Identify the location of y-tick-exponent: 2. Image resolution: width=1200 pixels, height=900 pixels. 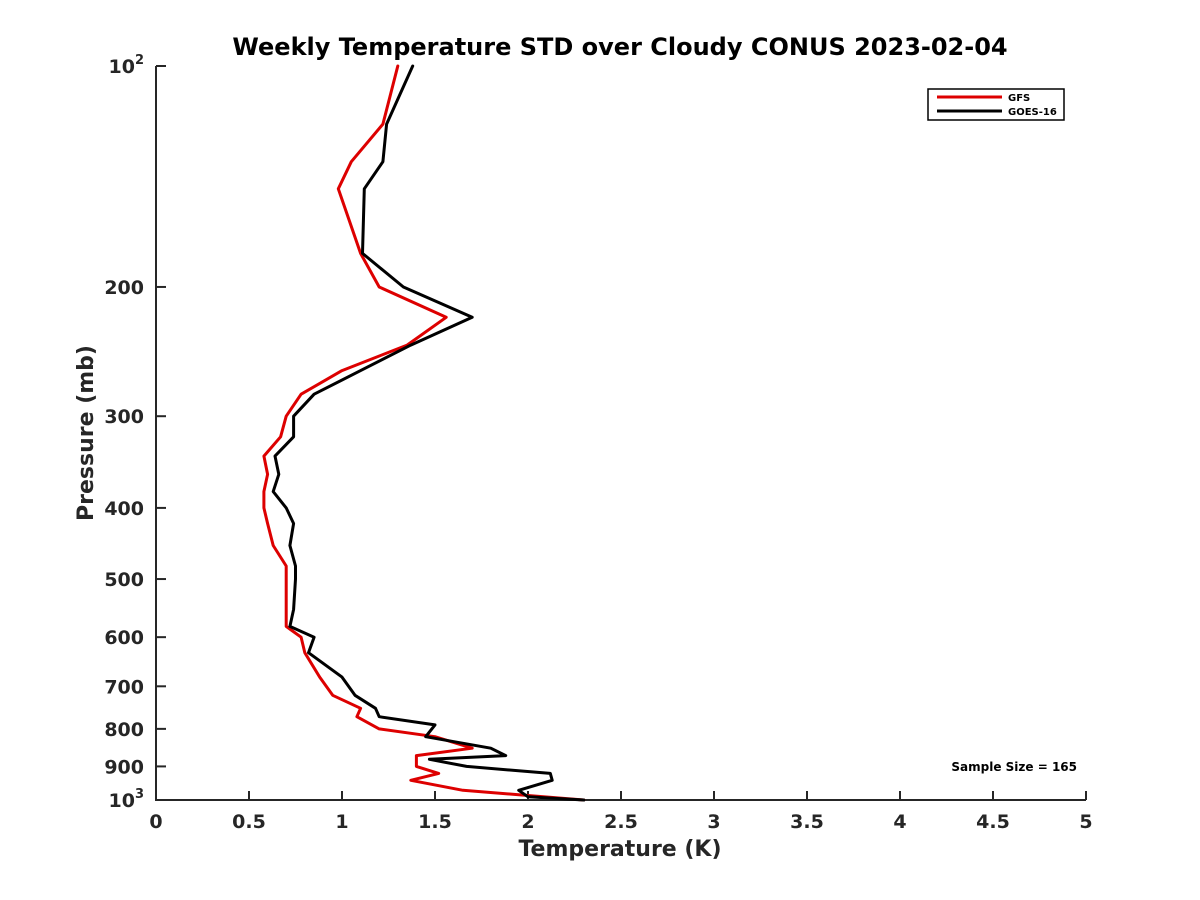
(139, 60).